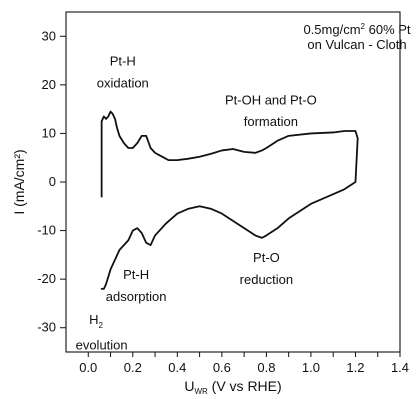 The width and height of the screenshot is (420, 399). Describe the element at coordinates (244, 354) in the screenshot. I see `x-axis-ticks` at that location.